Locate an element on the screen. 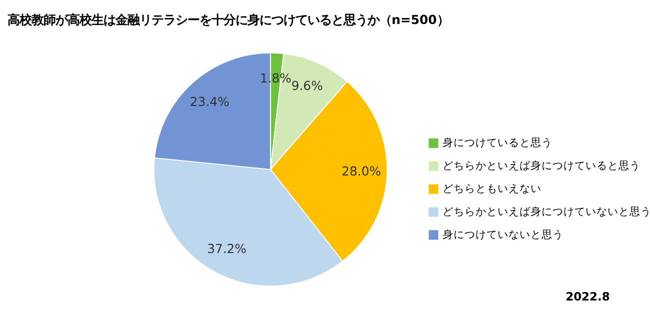 The height and width of the screenshot is (326, 650). text: 2022.8 is located at coordinates (588, 296).